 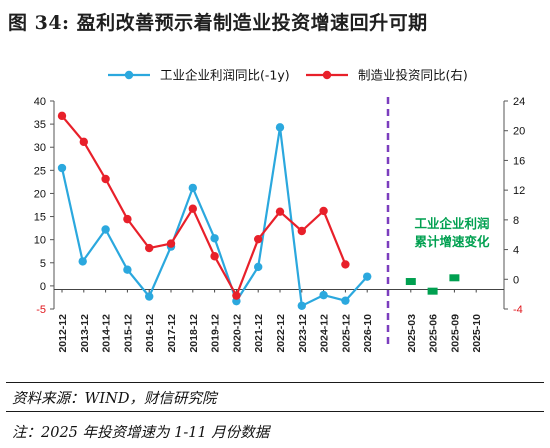 I want to click on annotation-line-2: 累计增速变化, so click(x=452, y=241).